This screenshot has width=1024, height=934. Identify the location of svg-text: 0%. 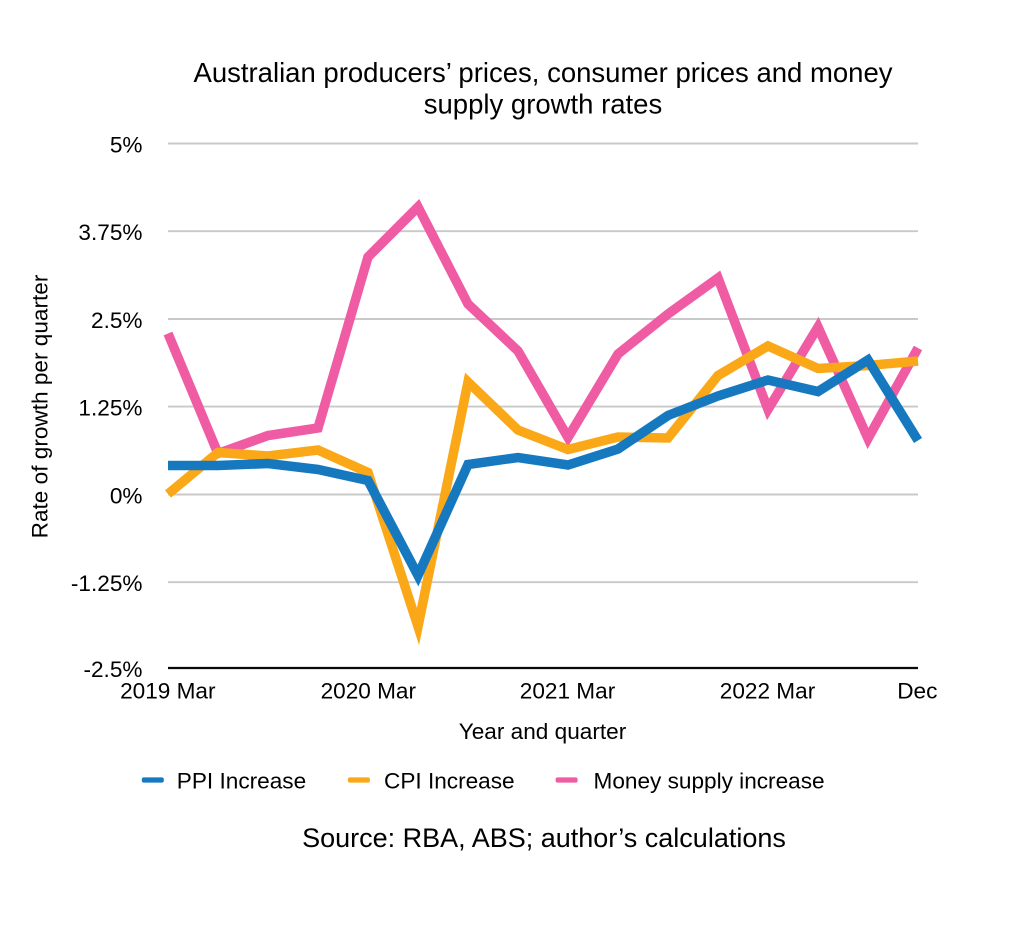
(126, 496).